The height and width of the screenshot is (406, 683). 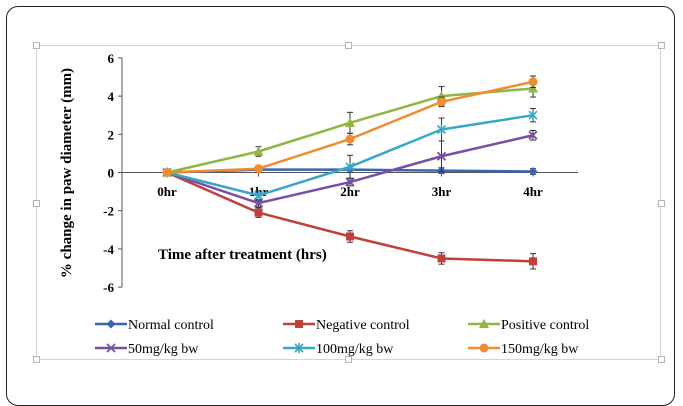 I want to click on y-tick-label: -6, so click(x=108, y=287).